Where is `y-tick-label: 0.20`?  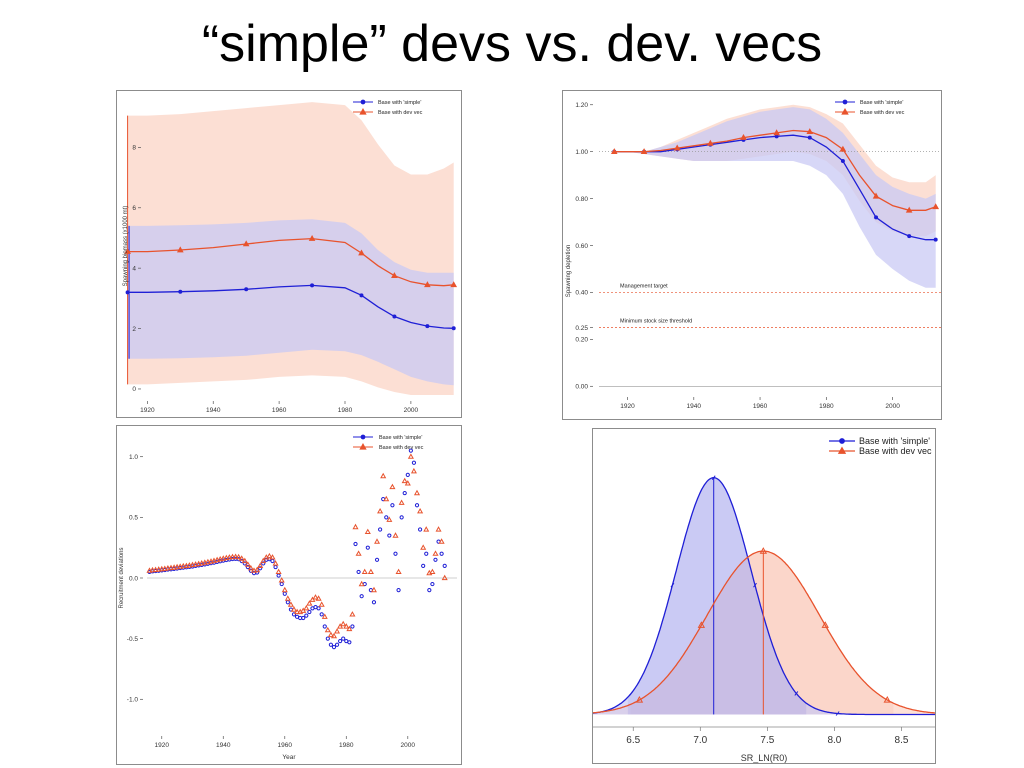
y-tick-label: 0.20 is located at coordinates (581, 340).